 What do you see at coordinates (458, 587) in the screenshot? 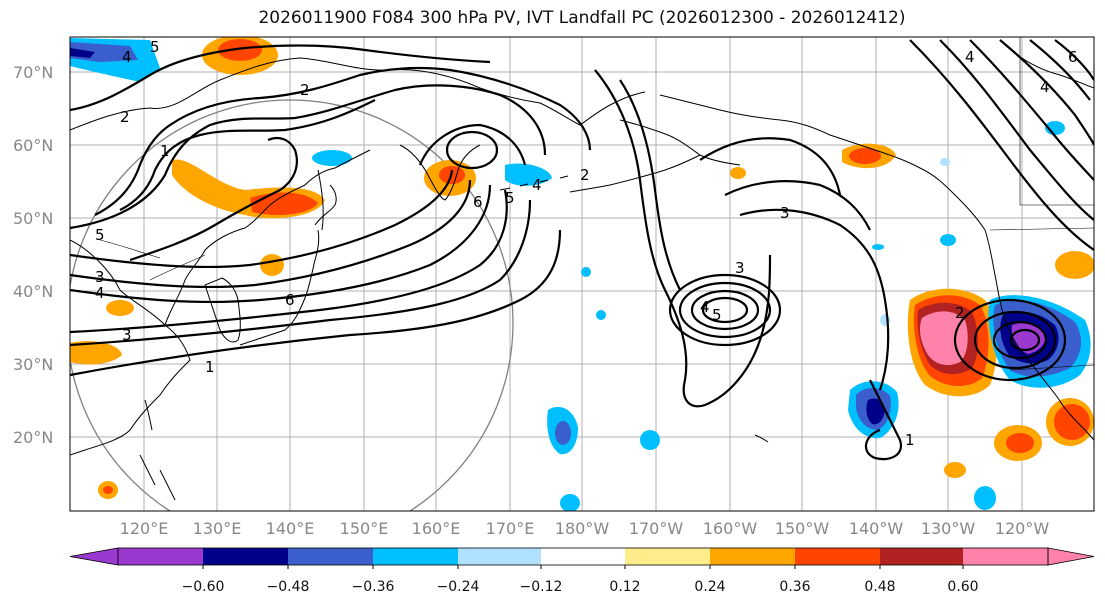
I see `colorbar-tick-label: −0.24` at bounding box center [458, 587].